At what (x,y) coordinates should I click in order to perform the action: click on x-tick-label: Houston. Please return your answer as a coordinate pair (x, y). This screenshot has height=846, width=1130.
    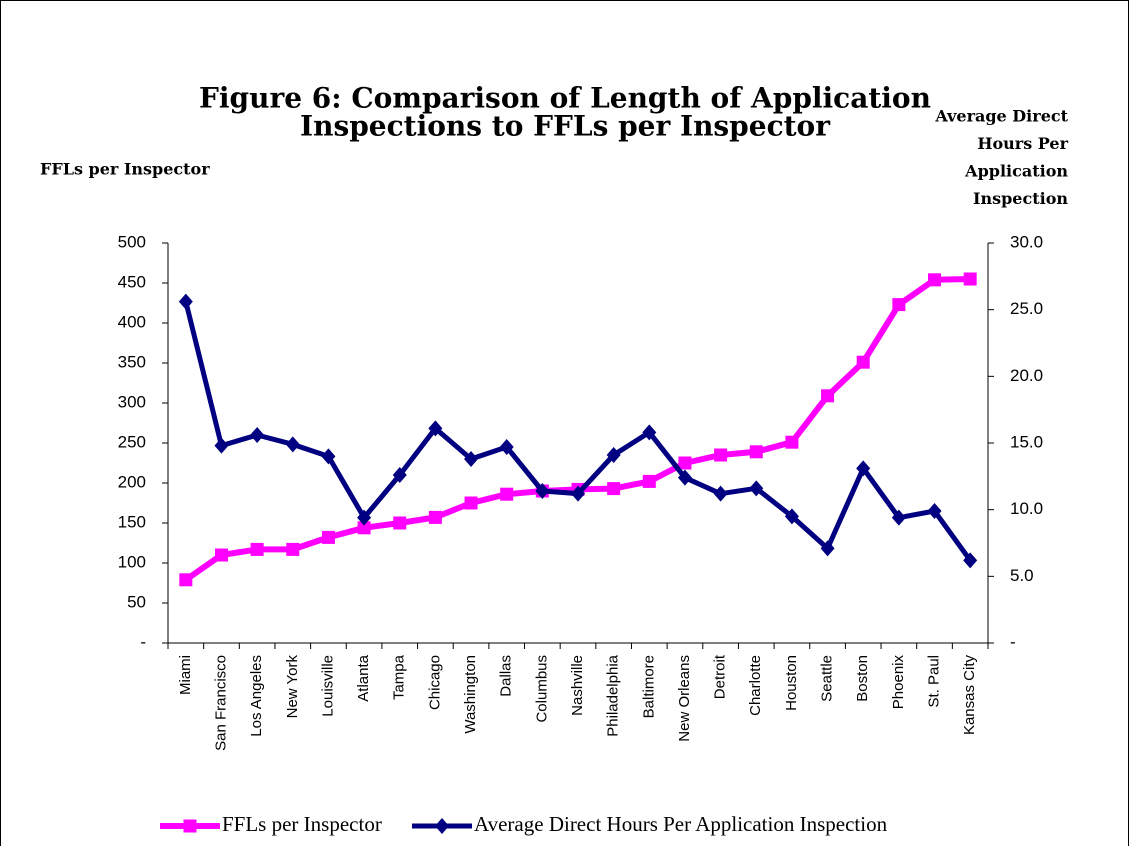
    Looking at the image, I should click on (791, 683).